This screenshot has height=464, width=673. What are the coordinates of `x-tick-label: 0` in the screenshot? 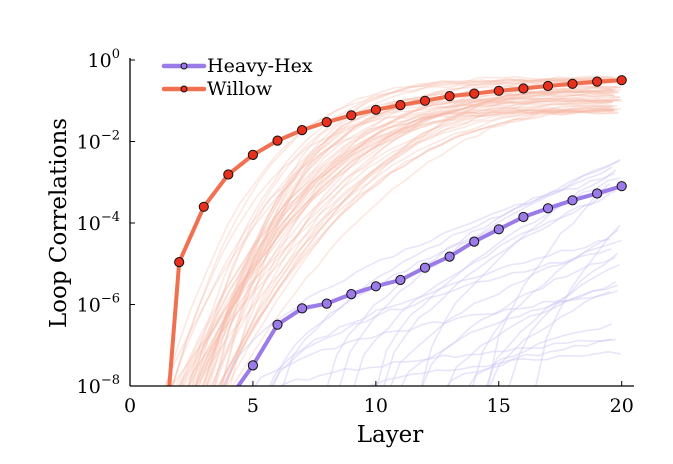 It's located at (130, 406).